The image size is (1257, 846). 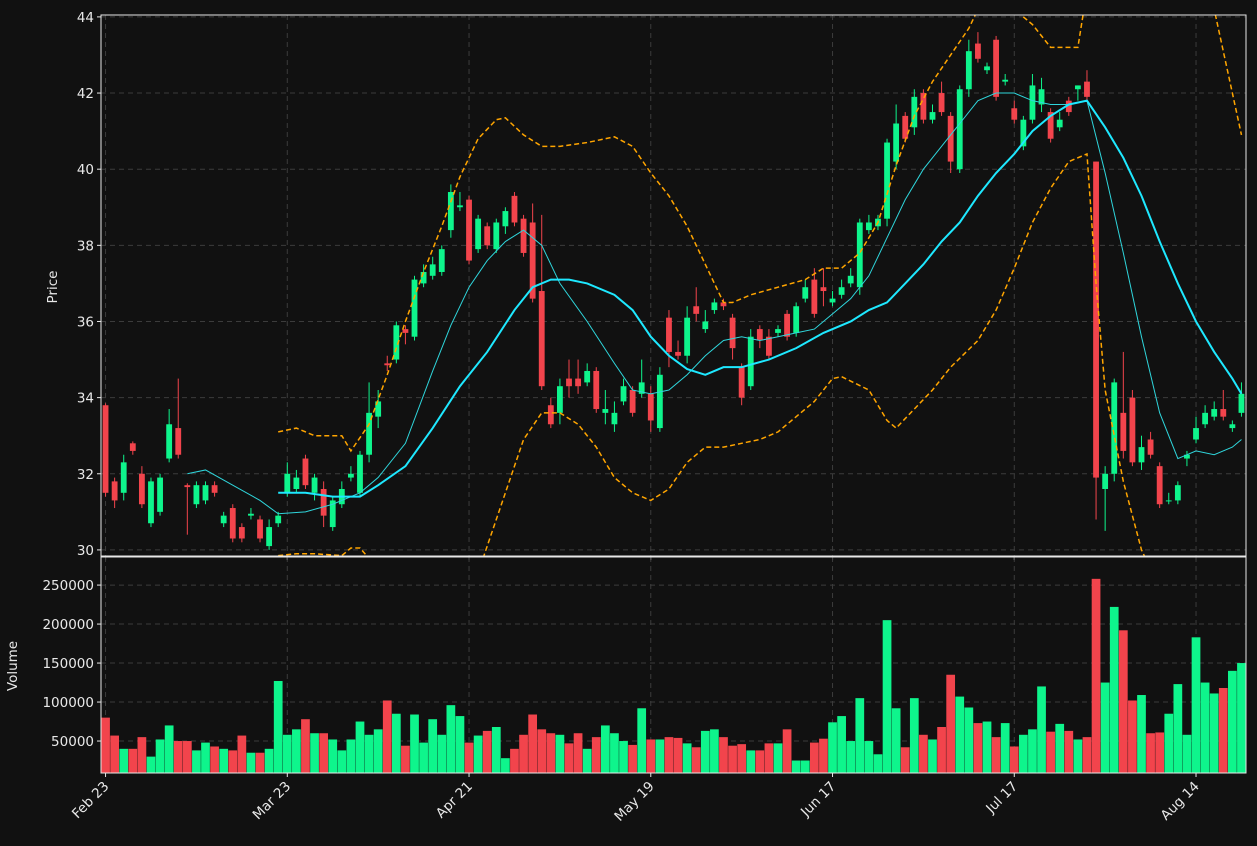 What do you see at coordinates (85, 170) in the screenshot?
I see `y-tick-label: 40` at bounding box center [85, 170].